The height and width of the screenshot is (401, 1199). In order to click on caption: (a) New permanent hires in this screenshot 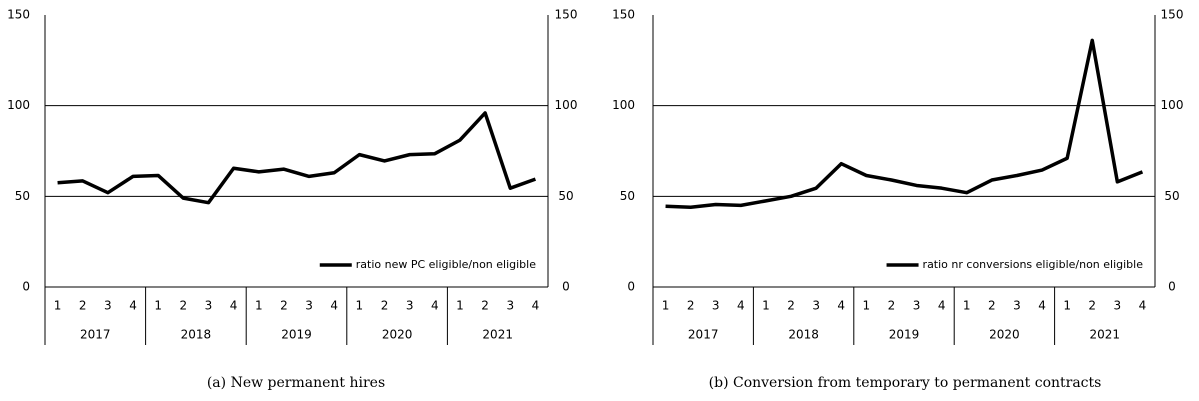, I will do `click(296, 383)`.